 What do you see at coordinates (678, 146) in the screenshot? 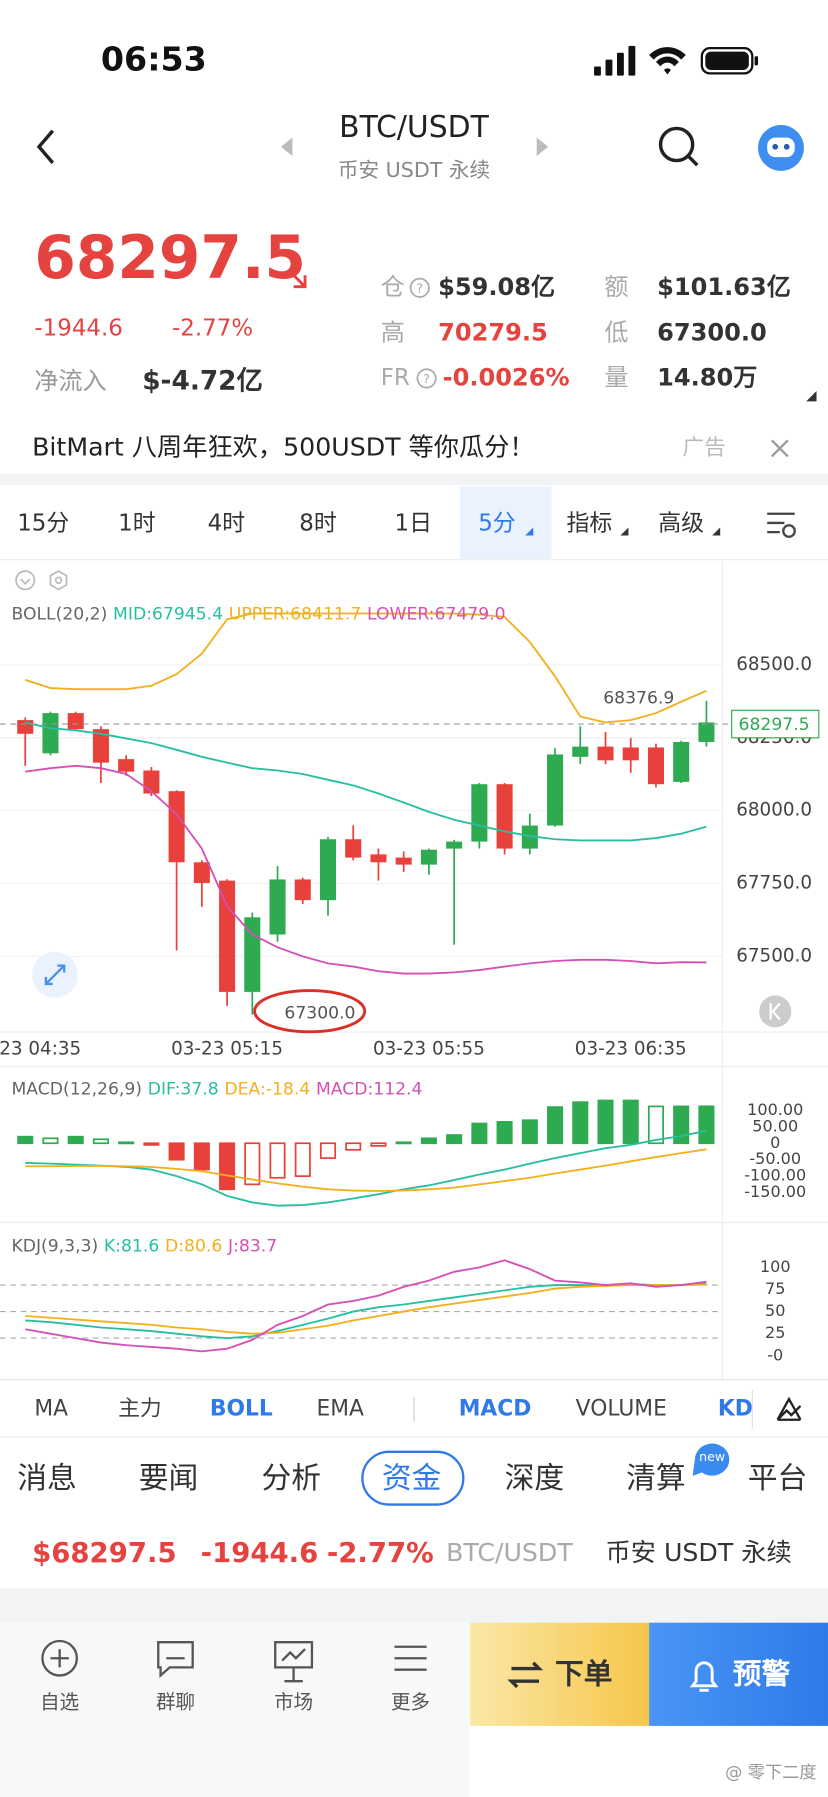
I see `search-button` at bounding box center [678, 146].